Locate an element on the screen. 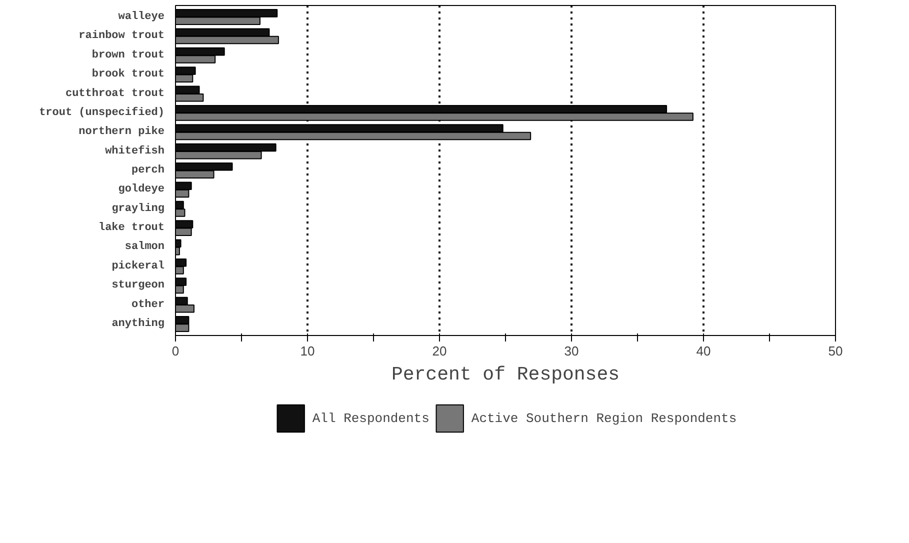  x-tick-label: 0 is located at coordinates (176, 351).